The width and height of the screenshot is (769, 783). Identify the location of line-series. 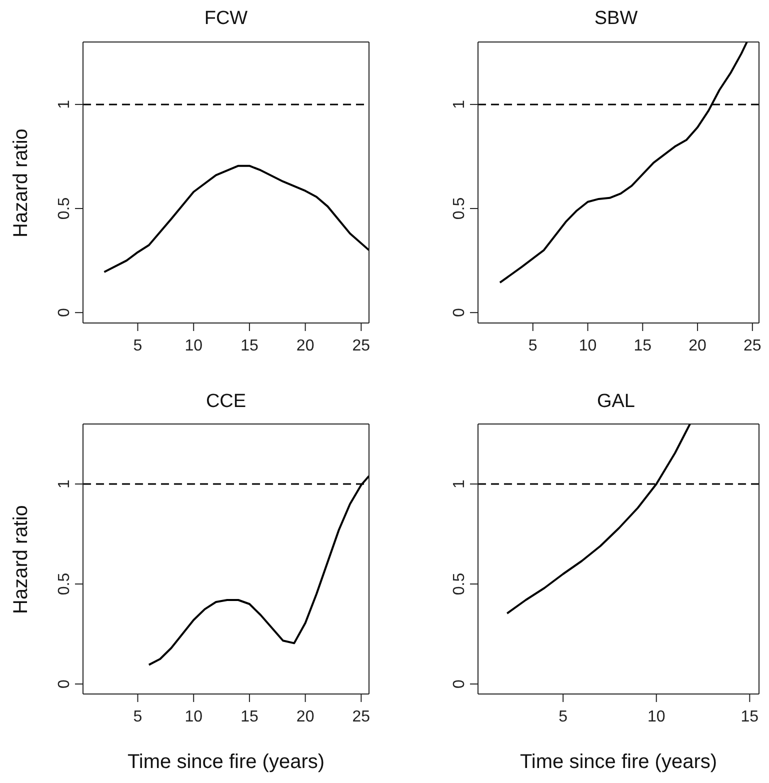
(236, 219).